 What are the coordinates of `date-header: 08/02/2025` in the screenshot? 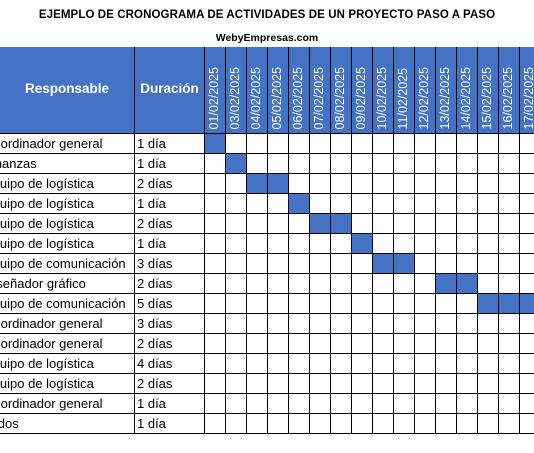 It's located at (341, 90).